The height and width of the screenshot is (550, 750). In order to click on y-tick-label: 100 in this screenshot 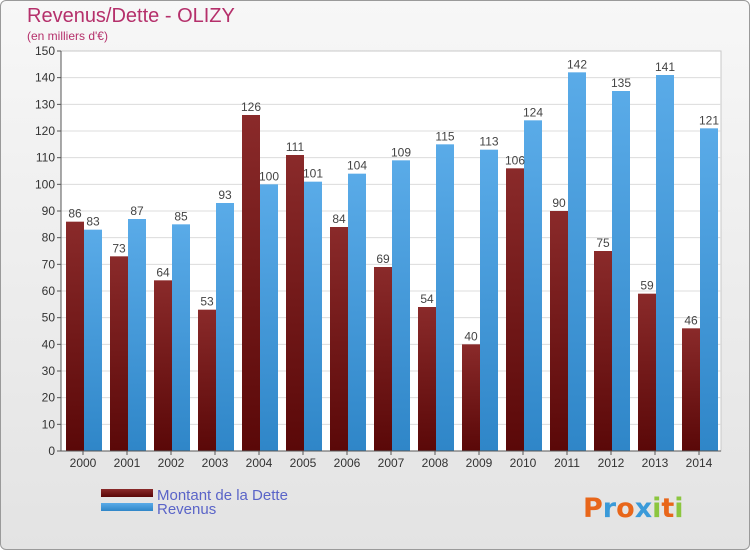, I will do `click(45, 184)`.